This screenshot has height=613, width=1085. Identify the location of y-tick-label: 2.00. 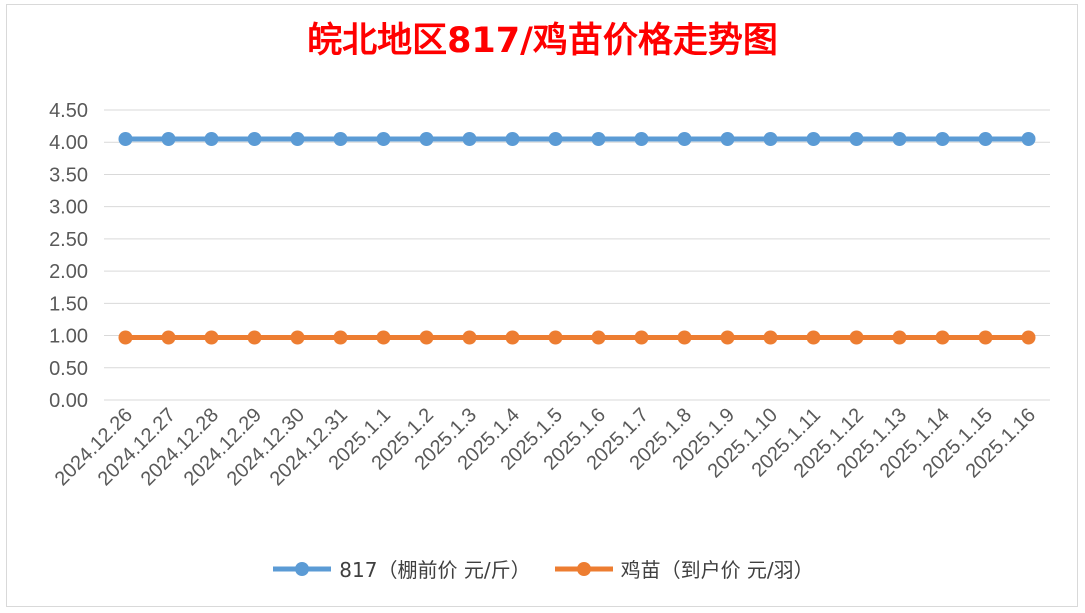
(68, 272).